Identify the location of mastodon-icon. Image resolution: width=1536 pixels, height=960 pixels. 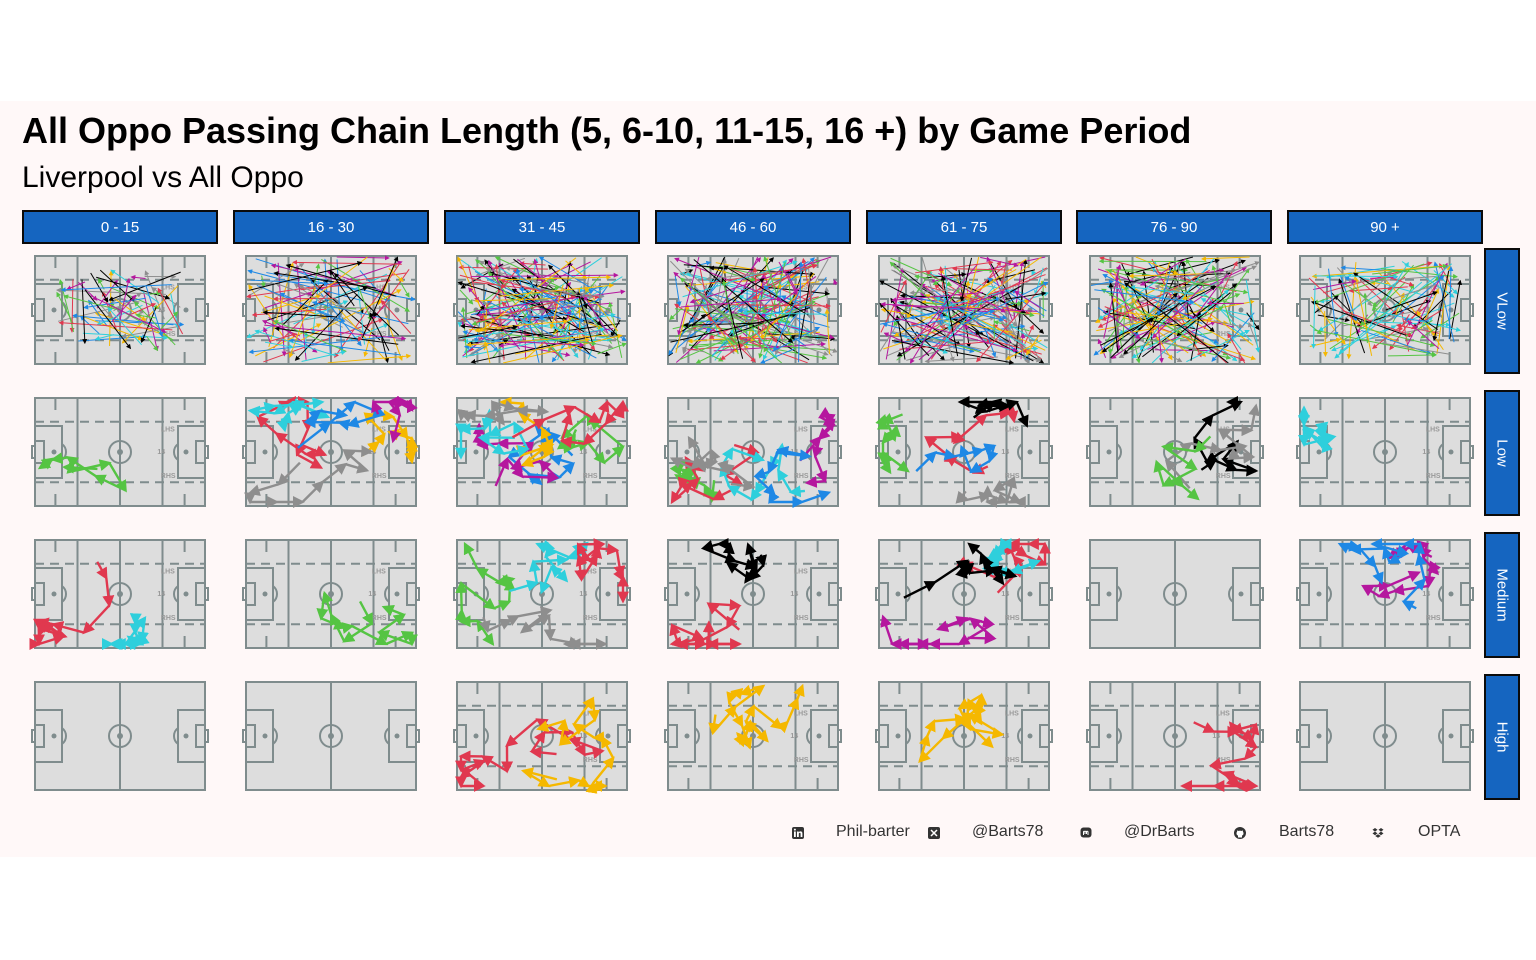
(1086, 832).